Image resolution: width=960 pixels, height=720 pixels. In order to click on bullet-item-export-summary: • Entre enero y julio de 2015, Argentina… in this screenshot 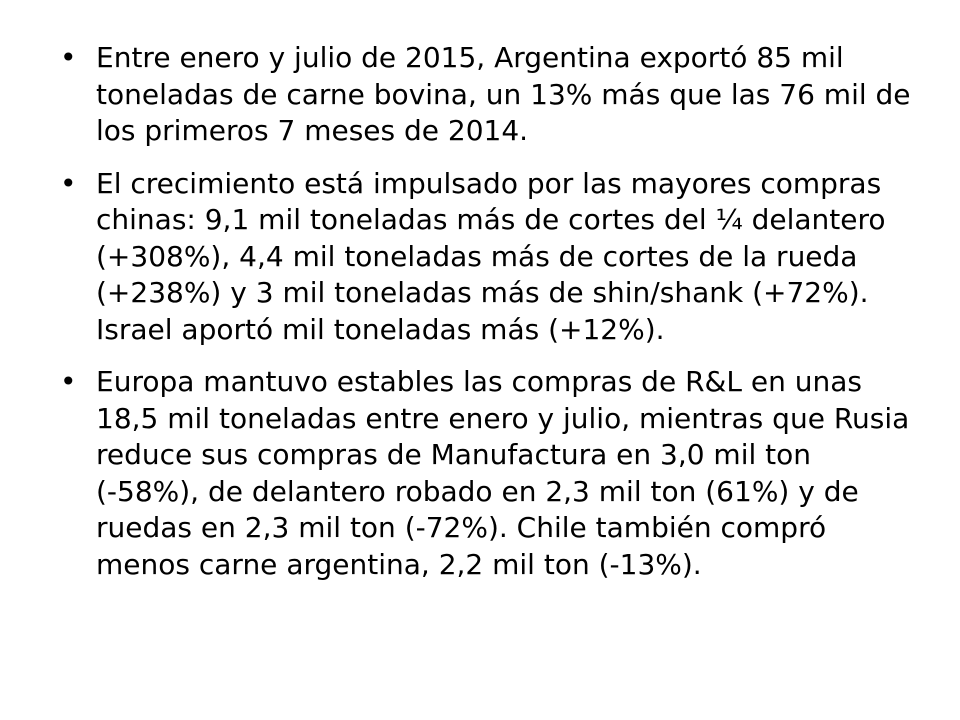, I will do `click(490, 95)`.